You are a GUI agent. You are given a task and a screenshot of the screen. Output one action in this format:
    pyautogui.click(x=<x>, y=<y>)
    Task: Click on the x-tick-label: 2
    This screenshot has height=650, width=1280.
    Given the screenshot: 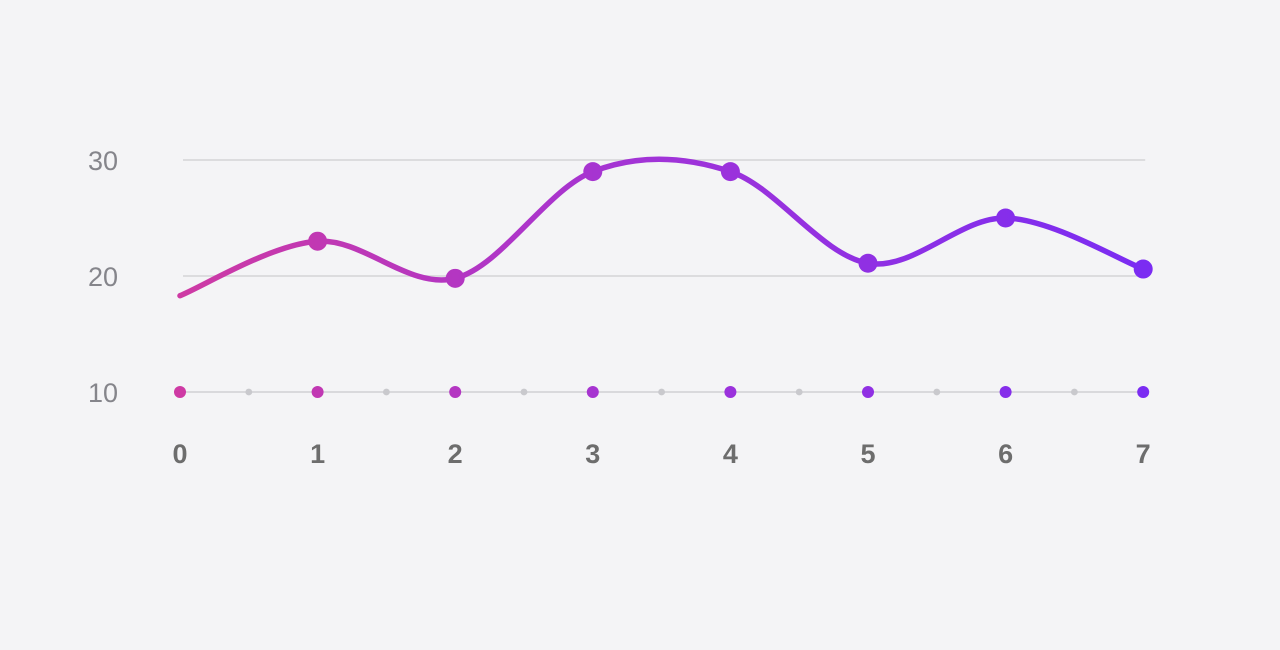 What is the action you would take?
    pyautogui.click(x=455, y=454)
    